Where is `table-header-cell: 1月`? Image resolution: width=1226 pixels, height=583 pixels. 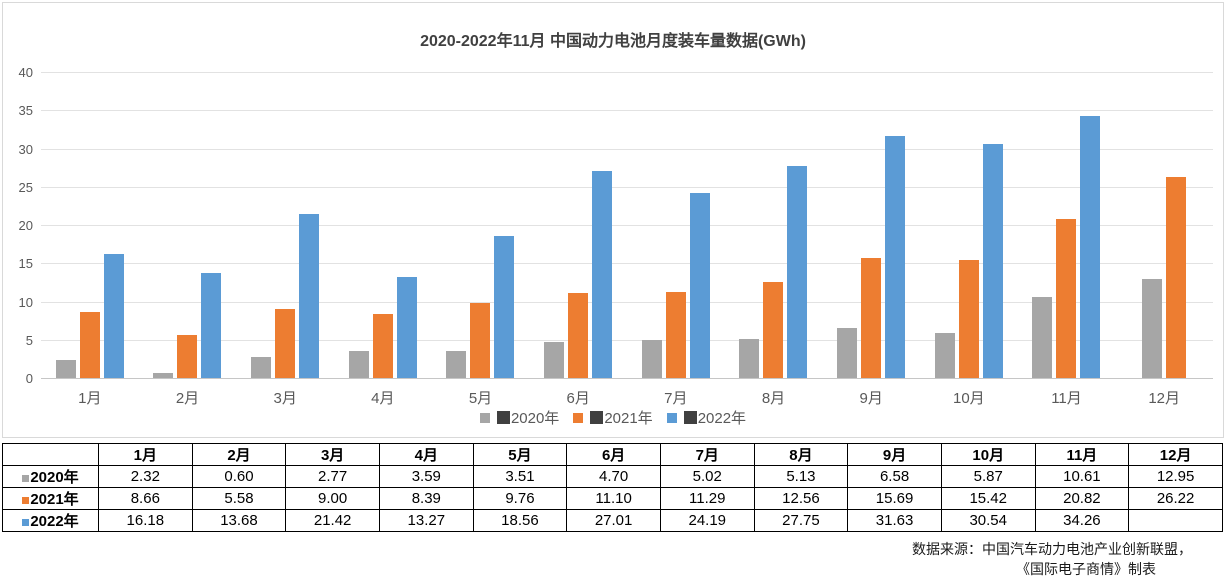
table-header-cell: 1月 is located at coordinates (145, 454).